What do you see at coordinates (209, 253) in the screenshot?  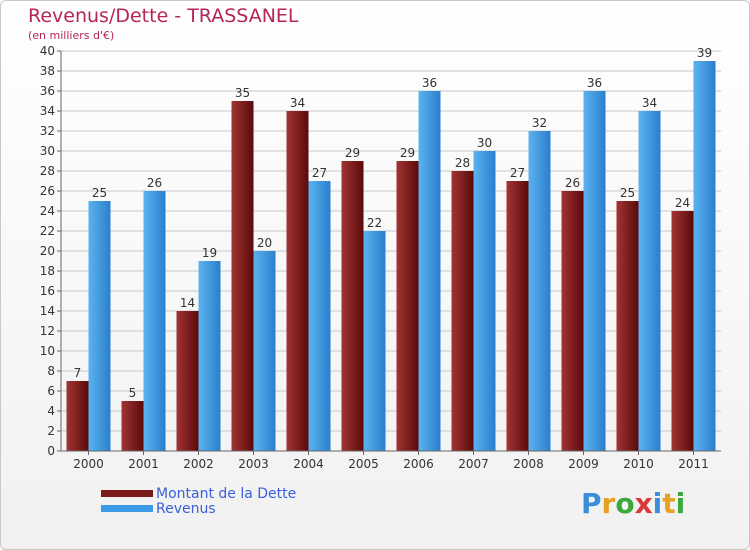 I see `data-label-revenue: 19` at bounding box center [209, 253].